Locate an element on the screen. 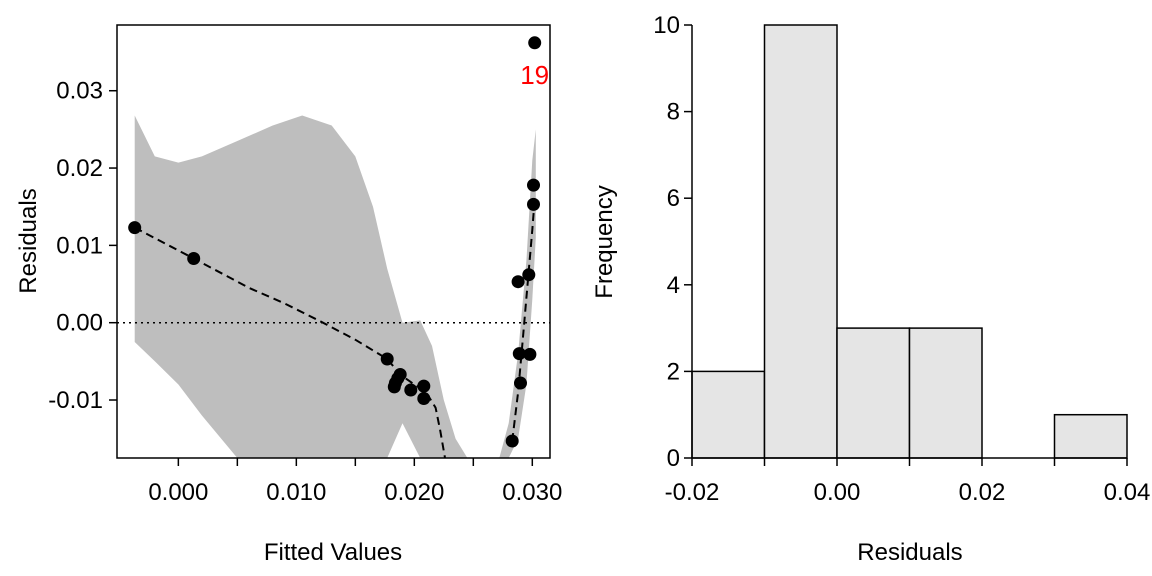 This screenshot has width=1152, height=576. y-axis-title: Frequency is located at coordinates (604, 241).